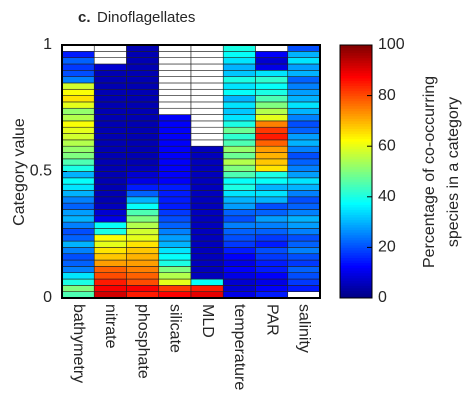 Image resolution: width=466 pixels, height=412 pixels. What do you see at coordinates (19, 172) in the screenshot?
I see `y-axis-label: Category value` at bounding box center [19, 172].